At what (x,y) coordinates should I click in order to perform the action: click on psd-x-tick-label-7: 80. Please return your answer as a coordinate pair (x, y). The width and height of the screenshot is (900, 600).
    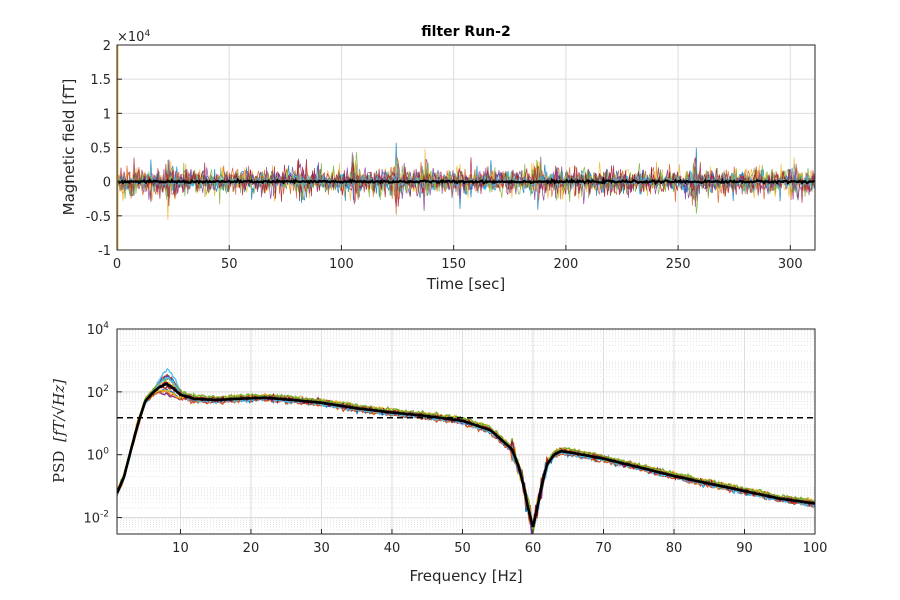
    Looking at the image, I should click on (674, 548).